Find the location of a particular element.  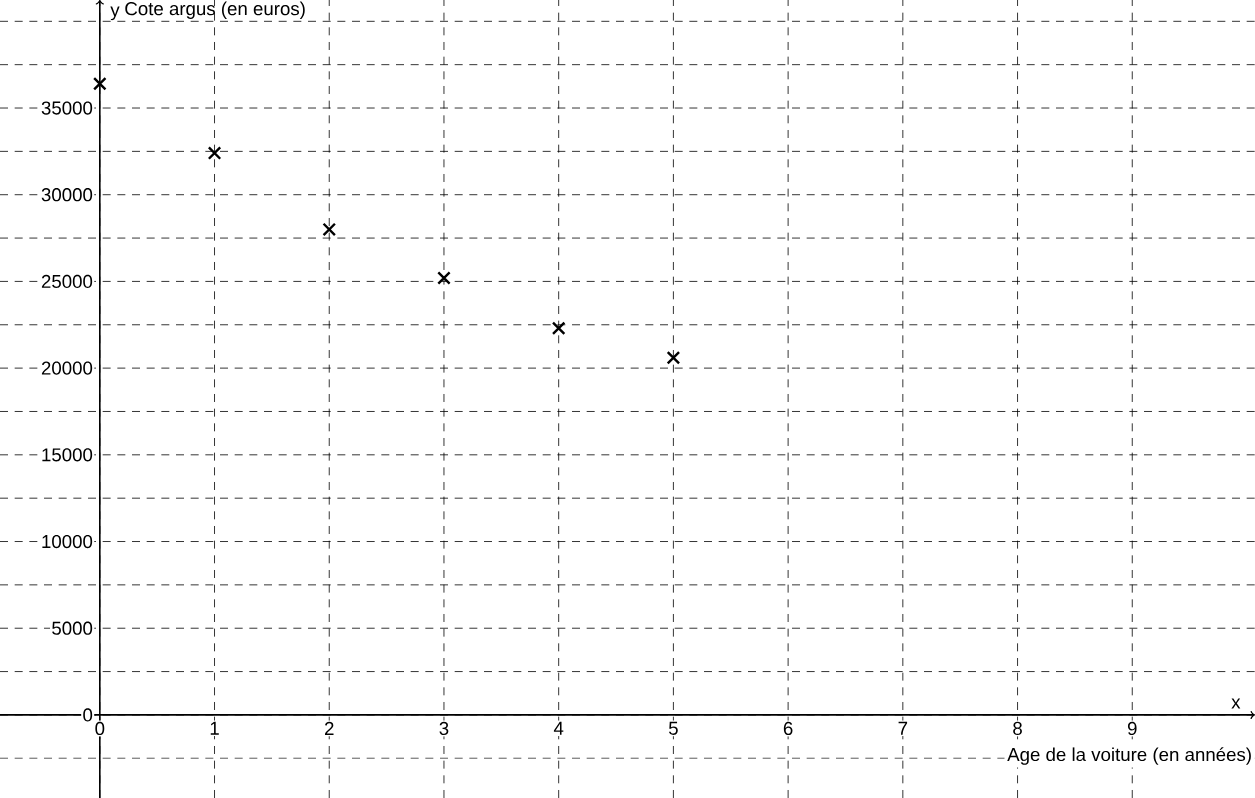

x-tick-label: 4 is located at coordinates (558, 728).